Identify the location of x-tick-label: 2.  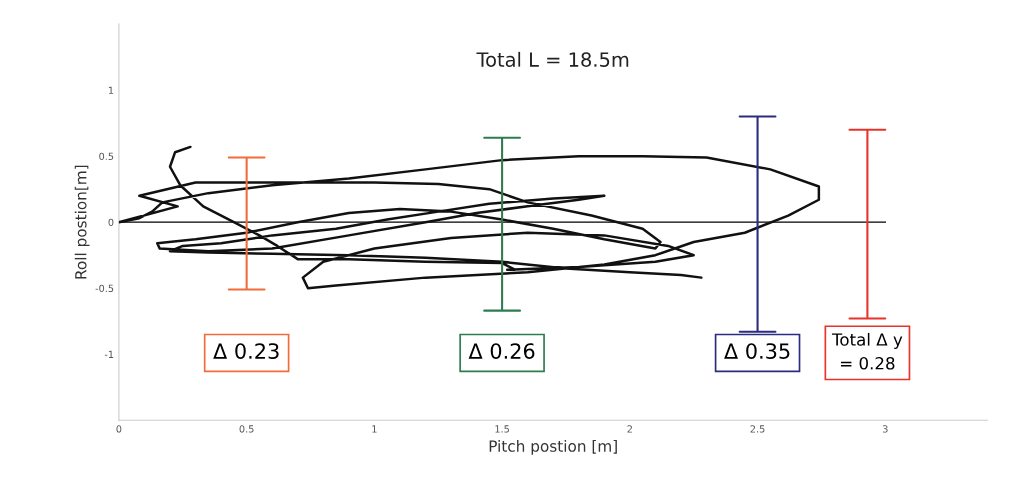
(629, 429).